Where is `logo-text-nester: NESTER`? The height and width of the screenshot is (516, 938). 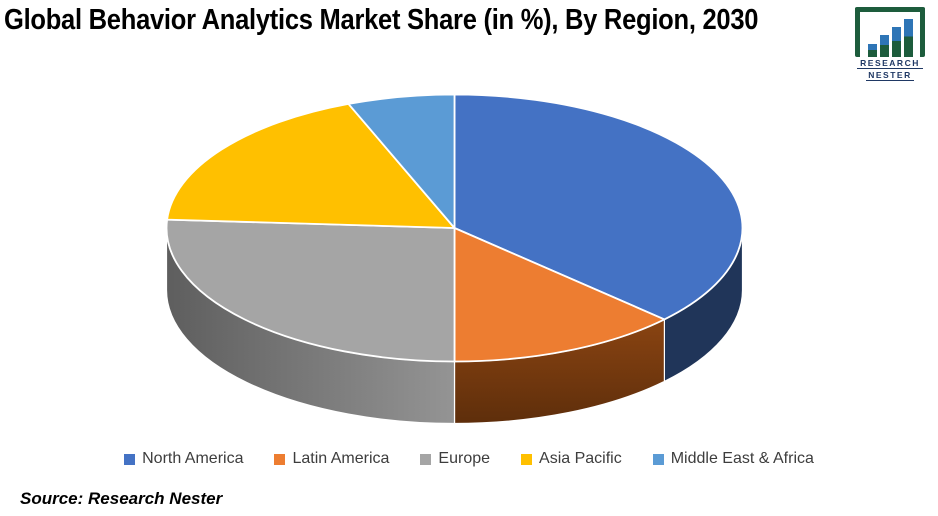
logo-text-nester: NESTER is located at coordinates (890, 75).